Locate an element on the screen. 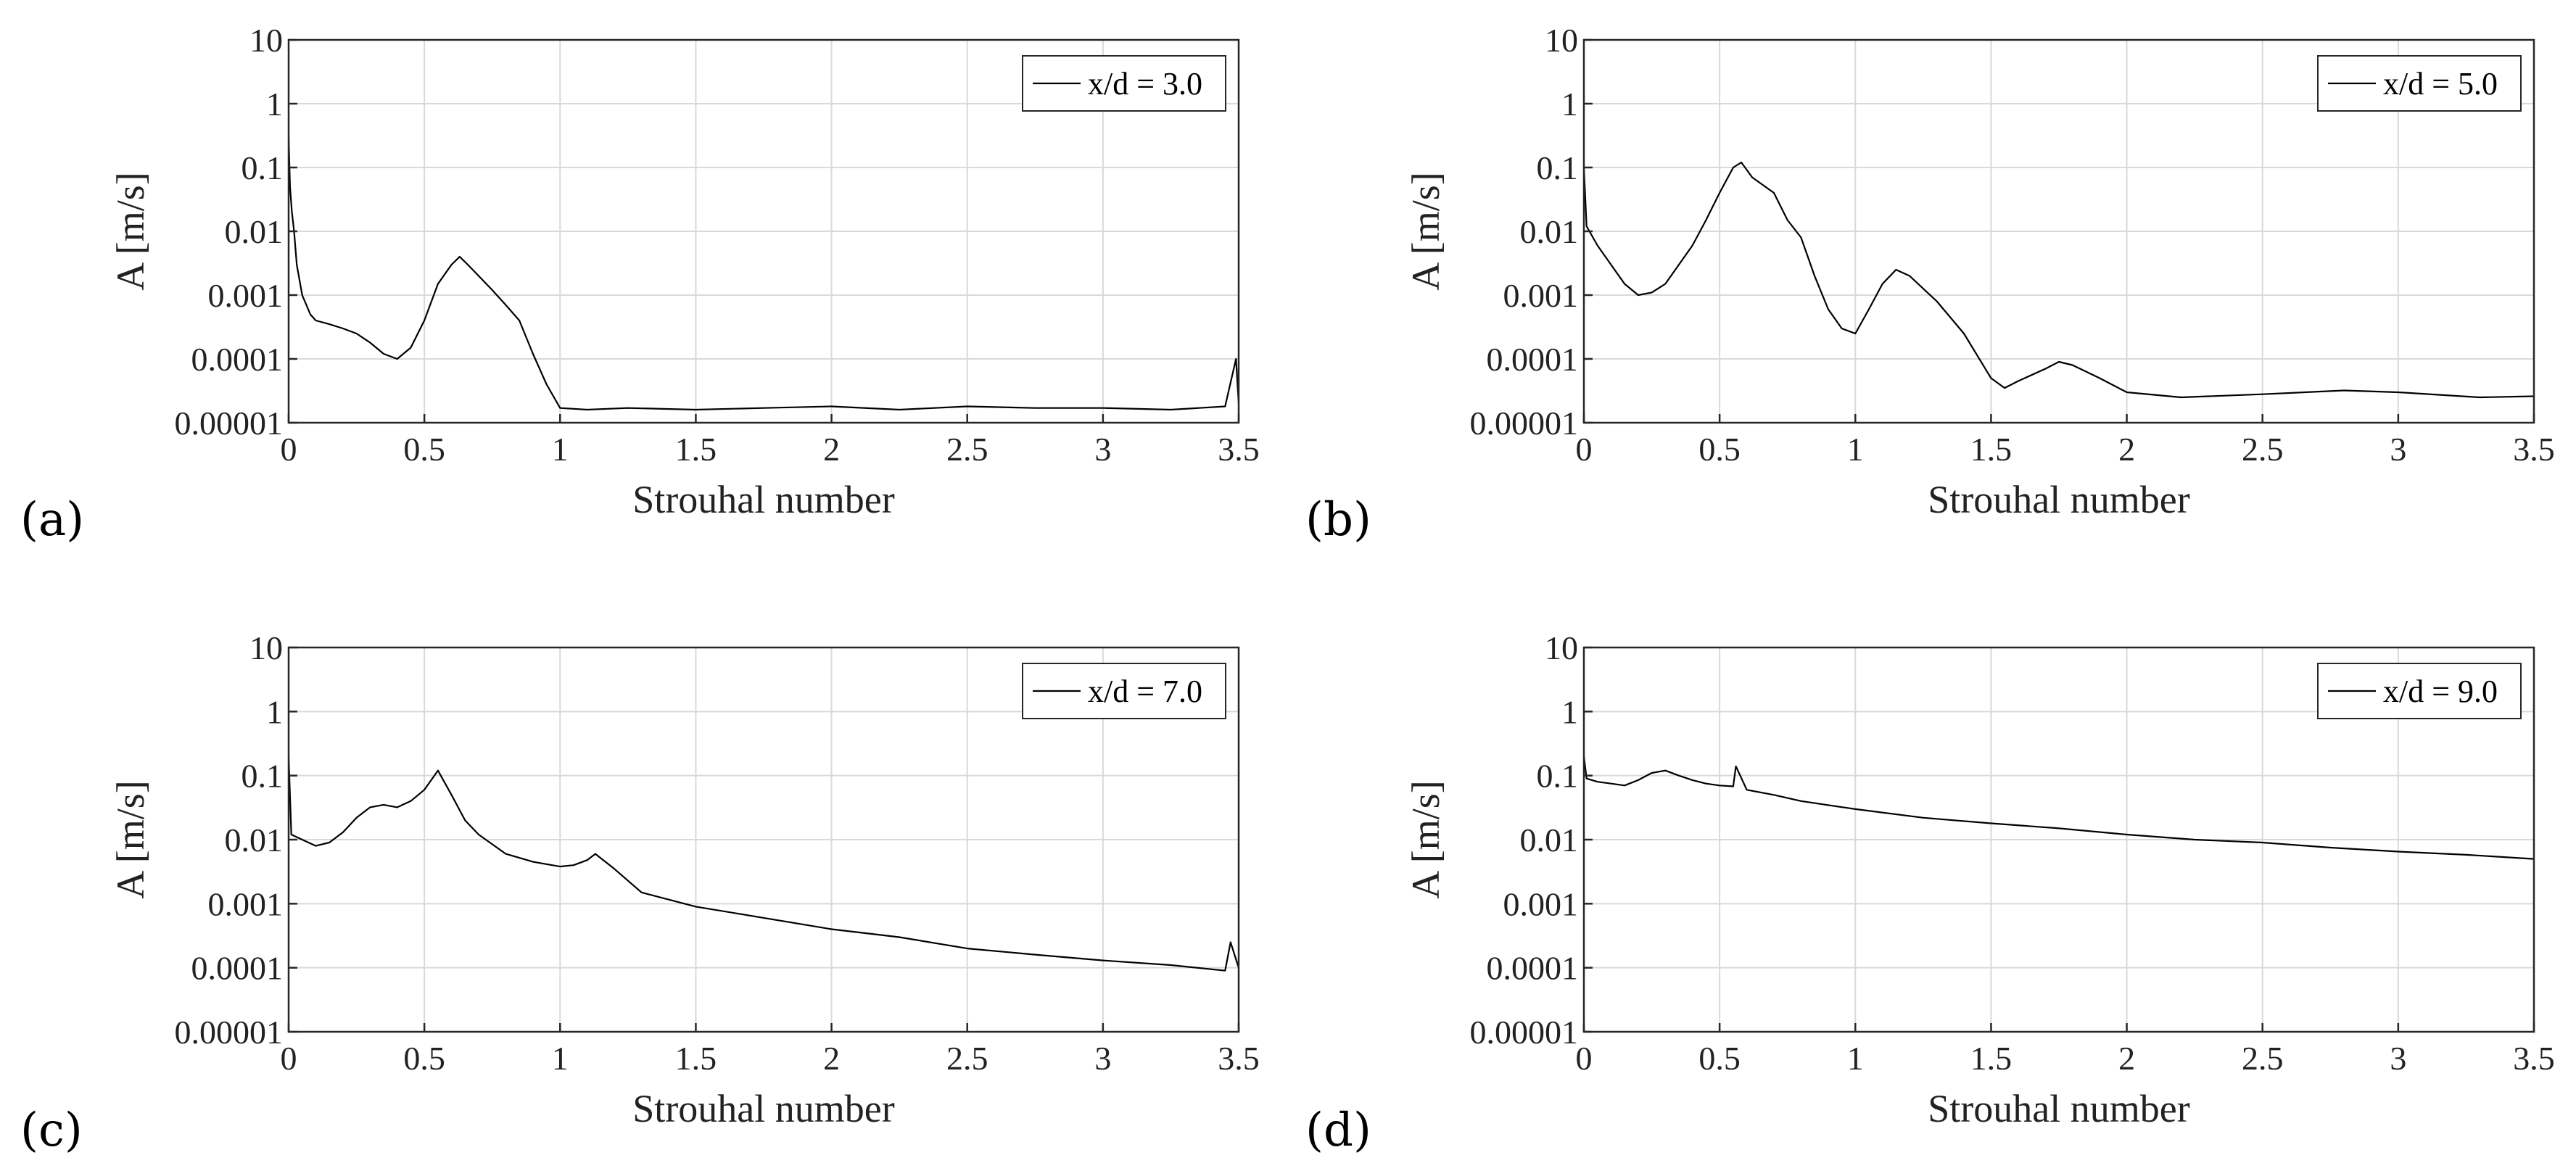 The image size is (2576, 1171). legend: x/d = 9.0 is located at coordinates (2419, 691).